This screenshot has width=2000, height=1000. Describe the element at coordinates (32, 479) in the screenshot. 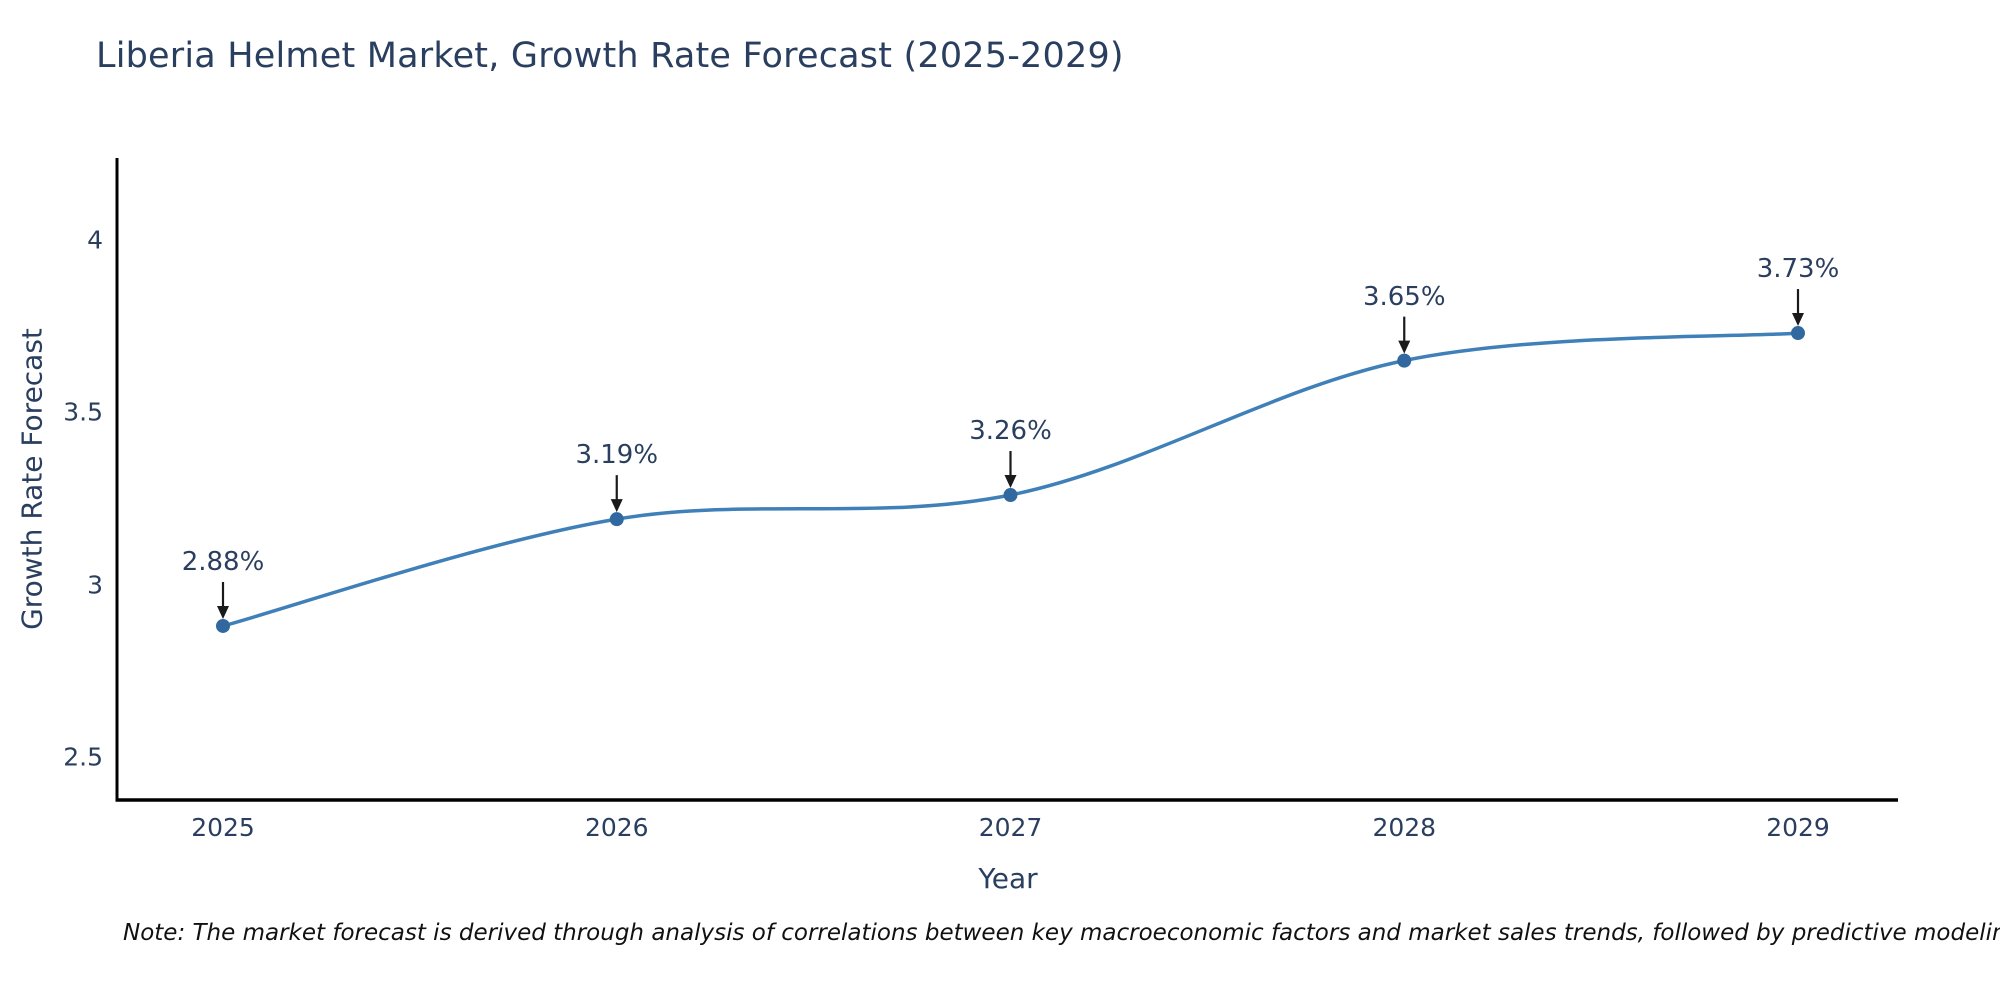

I see `y-axis-title: Growth Rate Forecast` at that location.